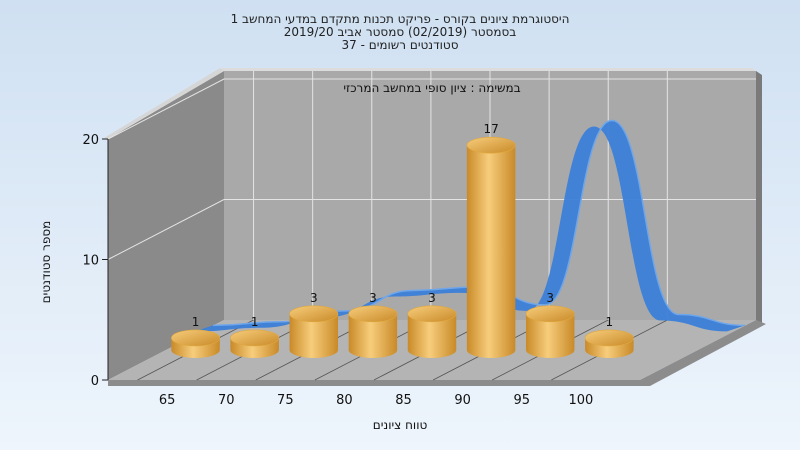  Describe the element at coordinates (759, 197) in the screenshot. I see `chart-right-edge` at that location.